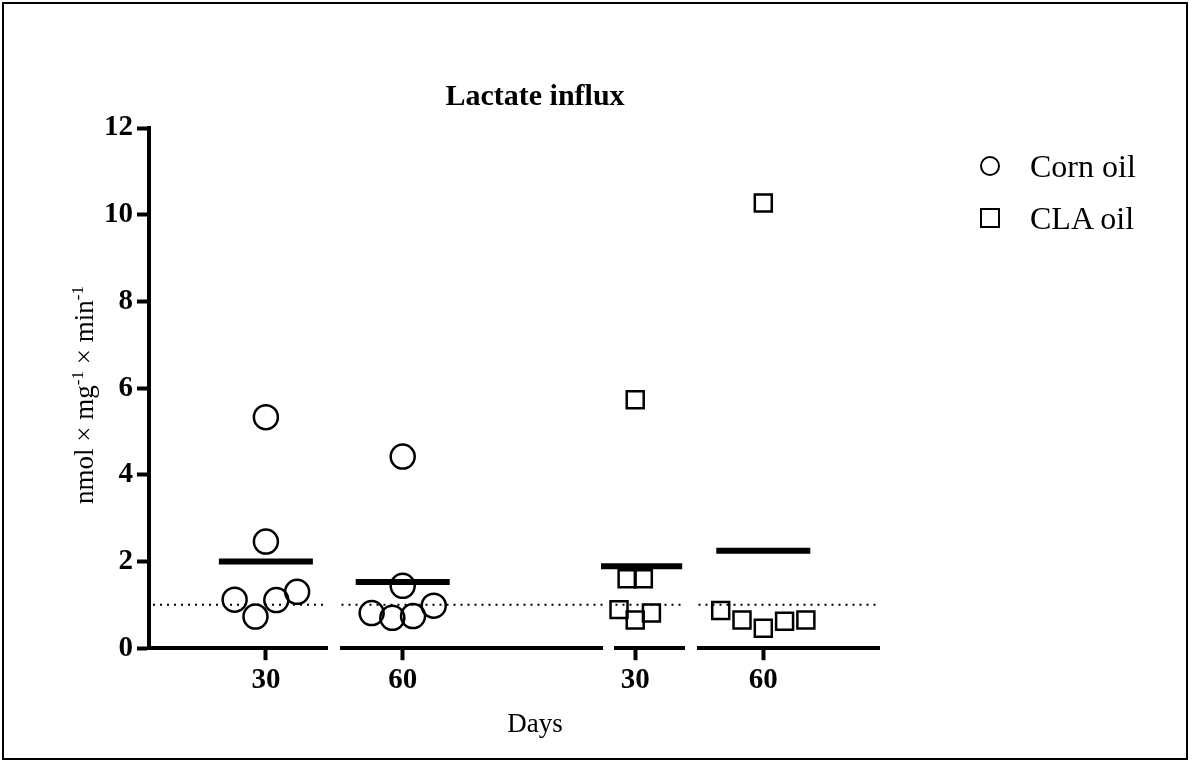 Image resolution: width=1194 pixels, height=765 pixels. What do you see at coordinates (125, 385) in the screenshot?
I see `y-tick-label: 6` at bounding box center [125, 385].